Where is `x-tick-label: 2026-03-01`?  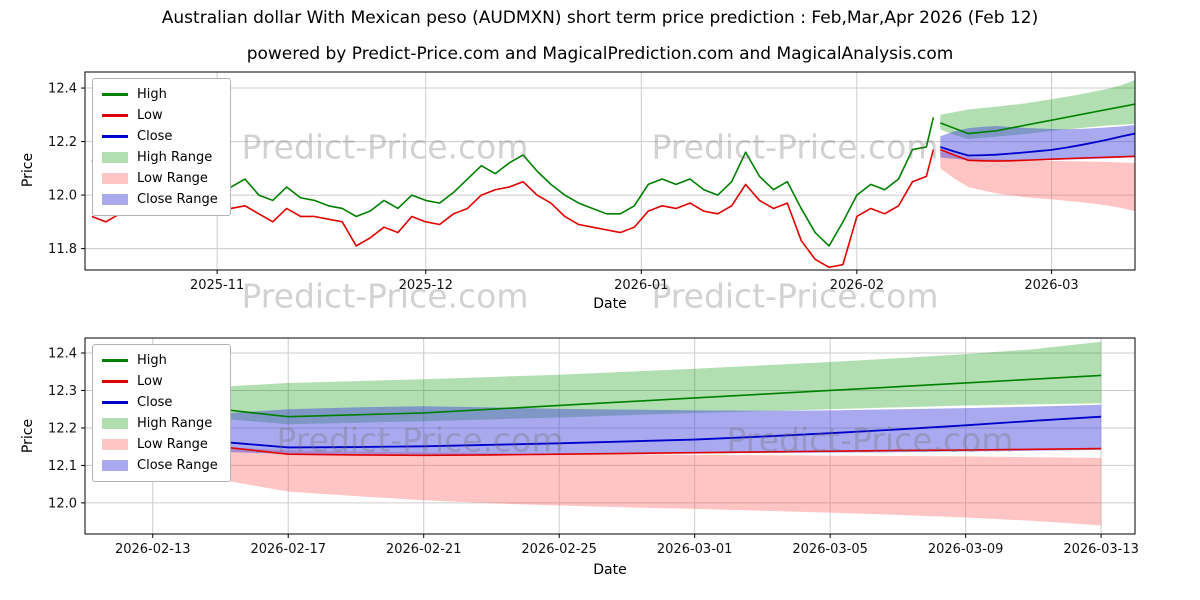 x-tick-label: 2026-03-01 is located at coordinates (695, 549).